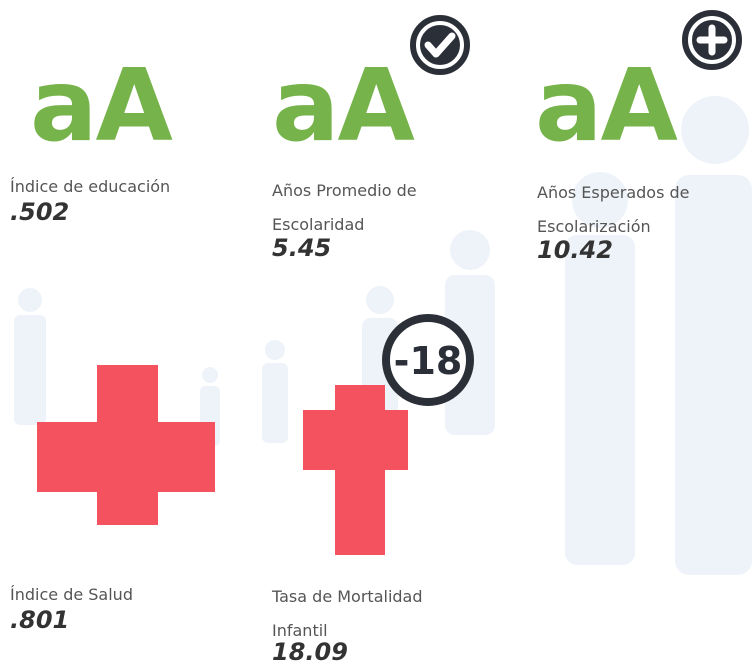 This screenshot has width=752, height=668. What do you see at coordinates (613, 192) in the screenshot?
I see `label: Años Esperados de` at bounding box center [613, 192].